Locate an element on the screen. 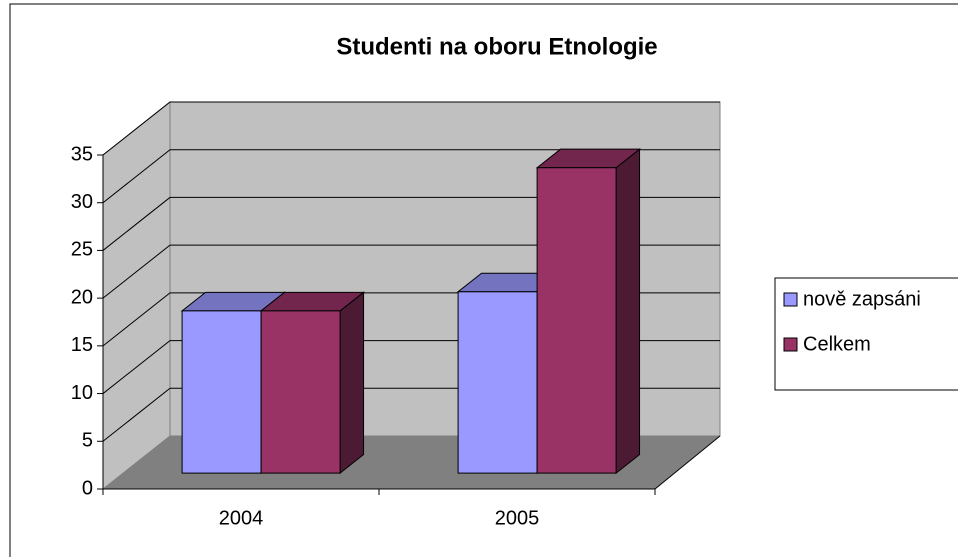 The width and height of the screenshot is (958, 557). x-tick-label: 2004 is located at coordinates (241, 518).